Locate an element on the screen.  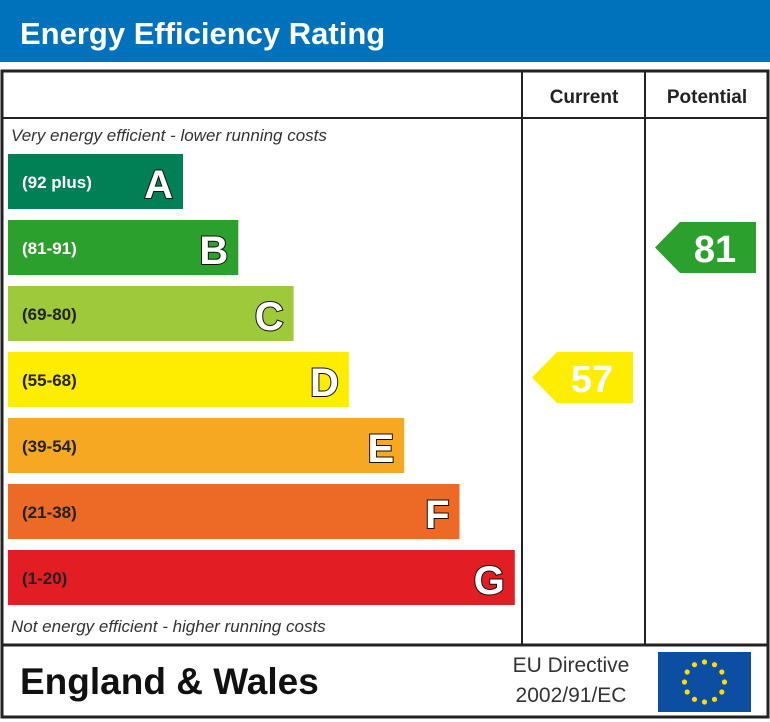
potential-rating-value: 81 is located at coordinates (715, 250).